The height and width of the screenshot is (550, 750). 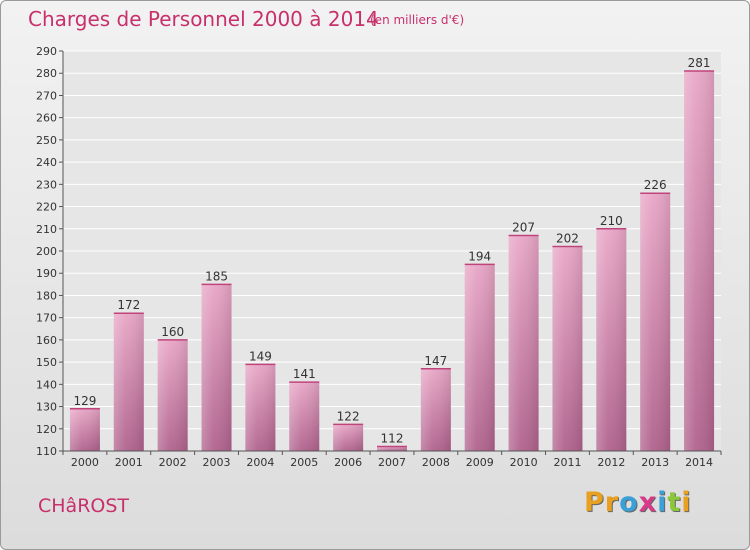 What do you see at coordinates (128, 305) in the screenshot?
I see `bar-value-label: 172` at bounding box center [128, 305].